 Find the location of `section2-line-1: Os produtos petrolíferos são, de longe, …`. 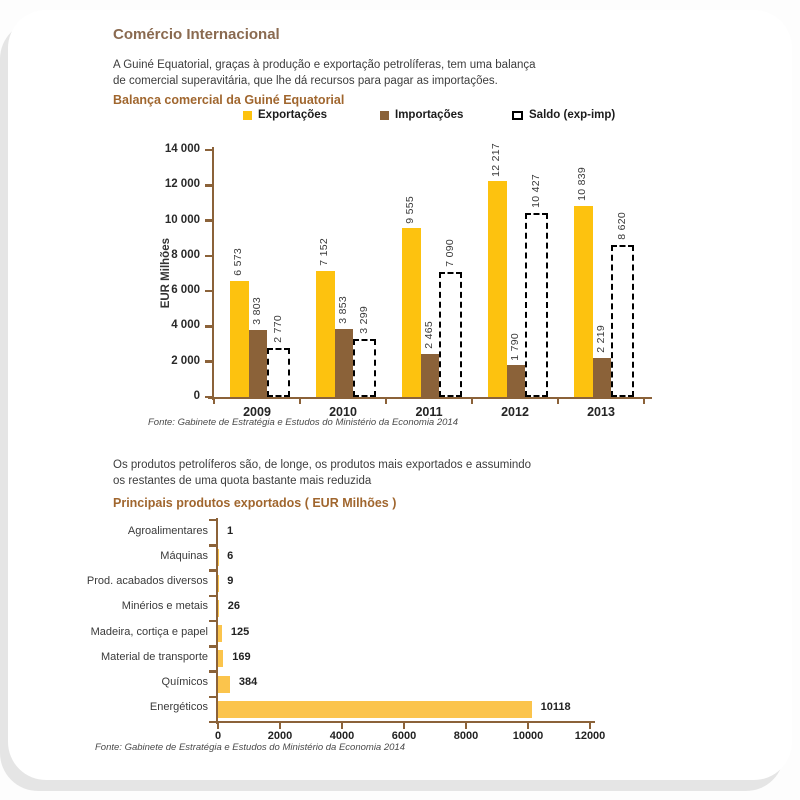

section2-line-1: Os produtos petrolíferos são, de longe, … is located at coordinates (322, 465).